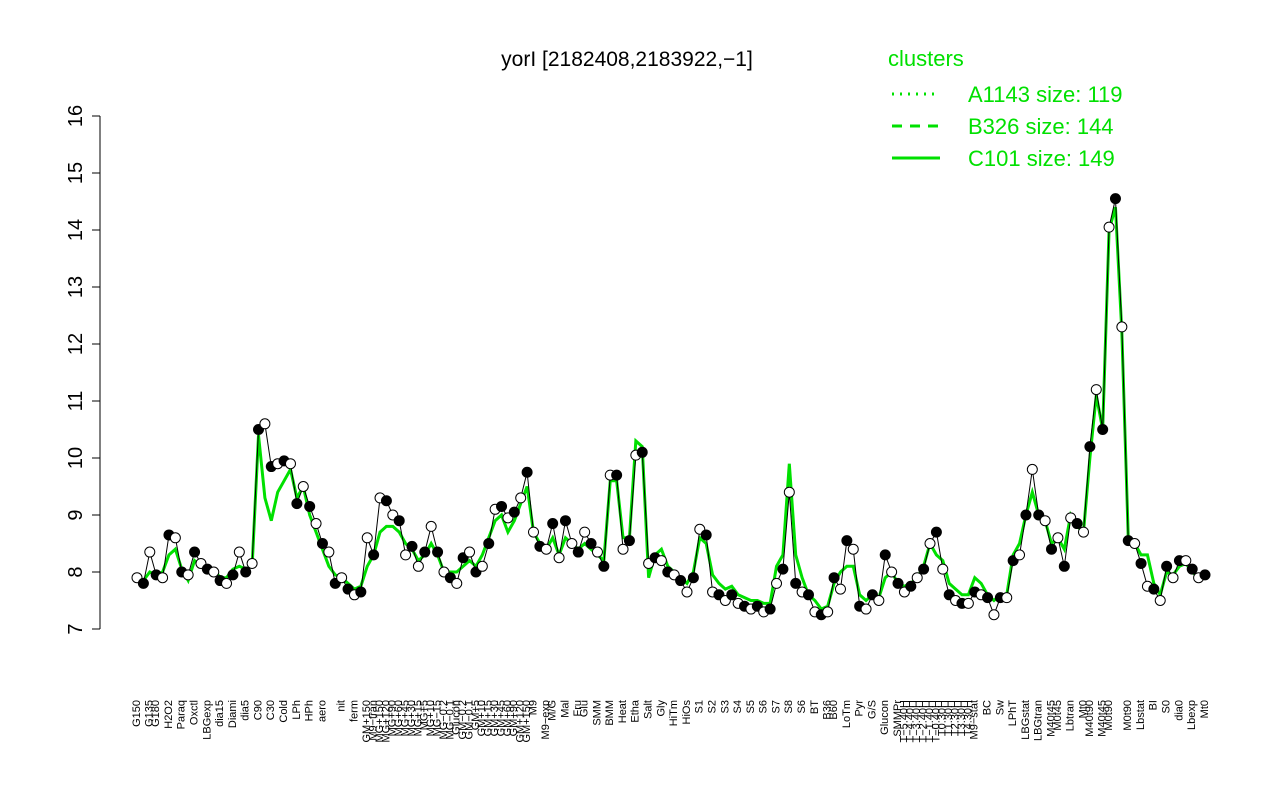 This screenshot has width=1280, height=800. Describe the element at coordinates (521, 721) in the screenshot. I see `x-tick-label: GM+120` at that location.